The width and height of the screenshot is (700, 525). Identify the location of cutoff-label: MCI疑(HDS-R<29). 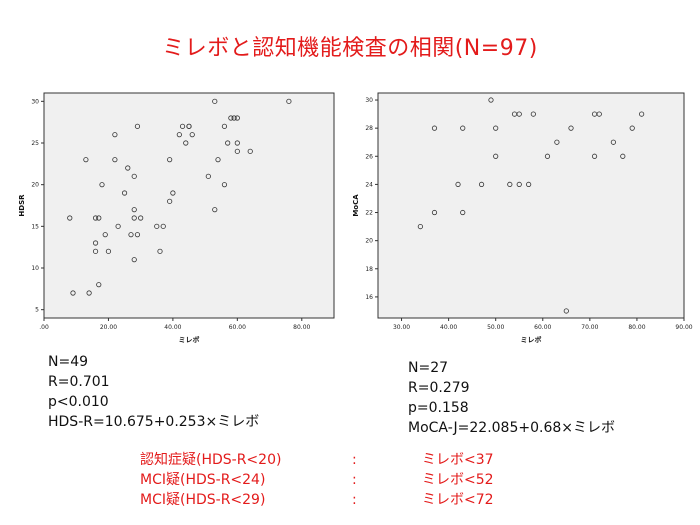
(203, 500).